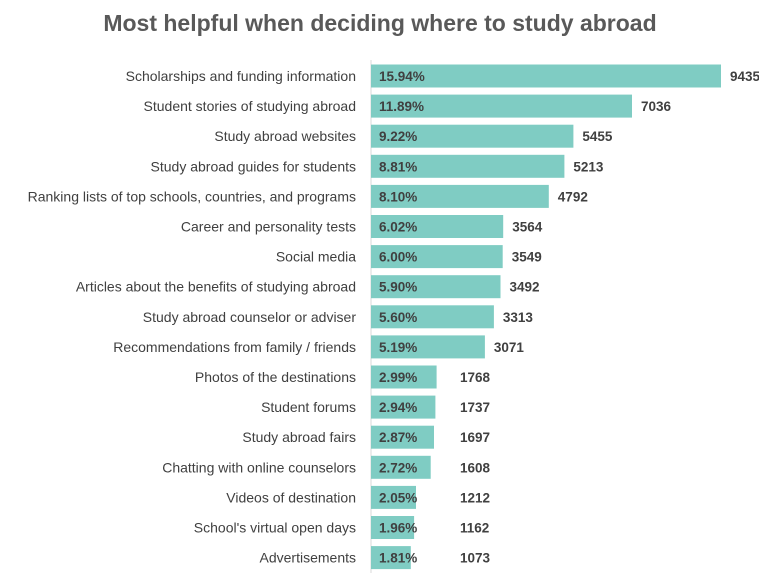  I want to click on percent-label: 2.87%, so click(398, 437).